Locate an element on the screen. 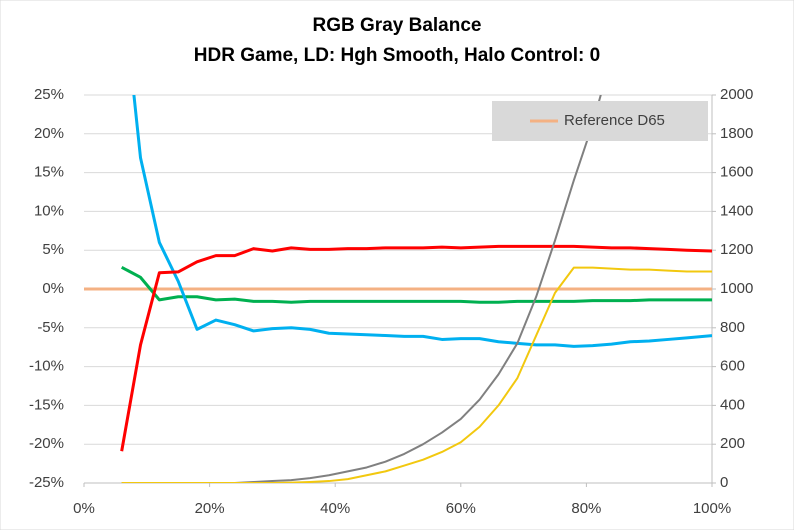  y-tick-label: -10% is located at coordinates (46, 366).